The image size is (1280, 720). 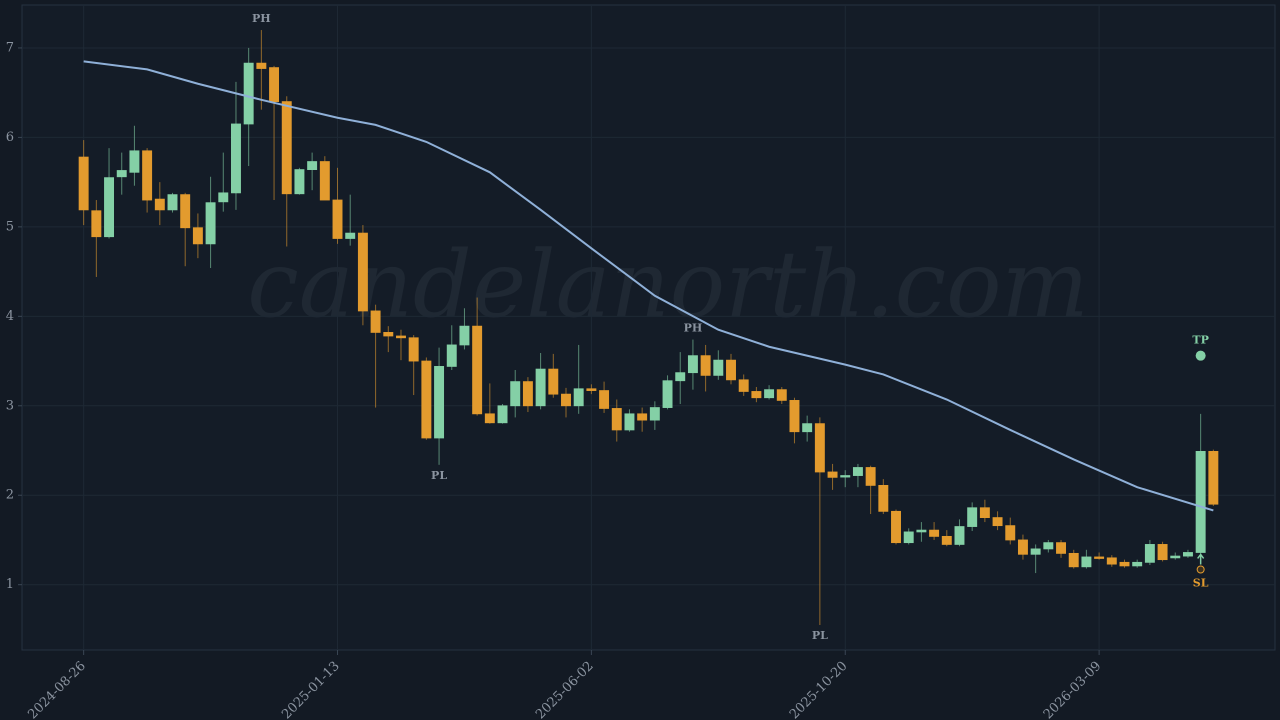 I want to click on x-tick-label: 2024-08-26, so click(x=57, y=689).